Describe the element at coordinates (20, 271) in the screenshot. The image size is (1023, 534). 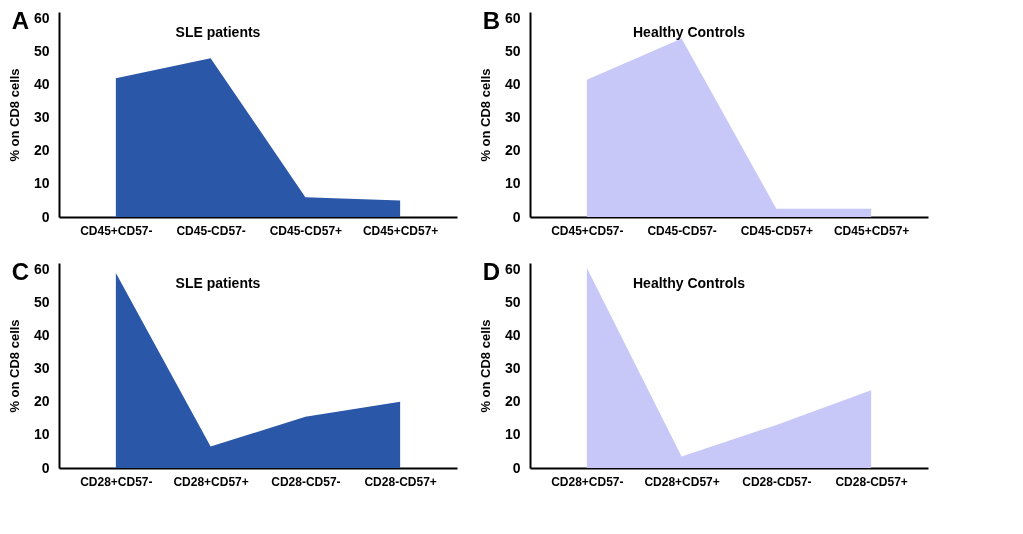
I see `text: C` at that location.